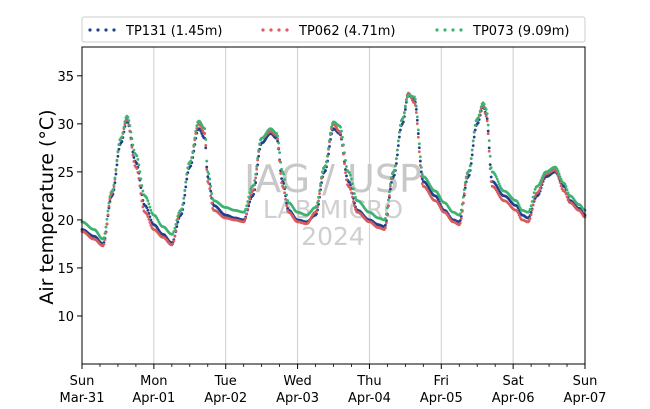 The image size is (650, 409). What do you see at coordinates (69, 197) in the screenshot?
I see `y-axis: 10 15 20 25 30 35` at bounding box center [69, 197].